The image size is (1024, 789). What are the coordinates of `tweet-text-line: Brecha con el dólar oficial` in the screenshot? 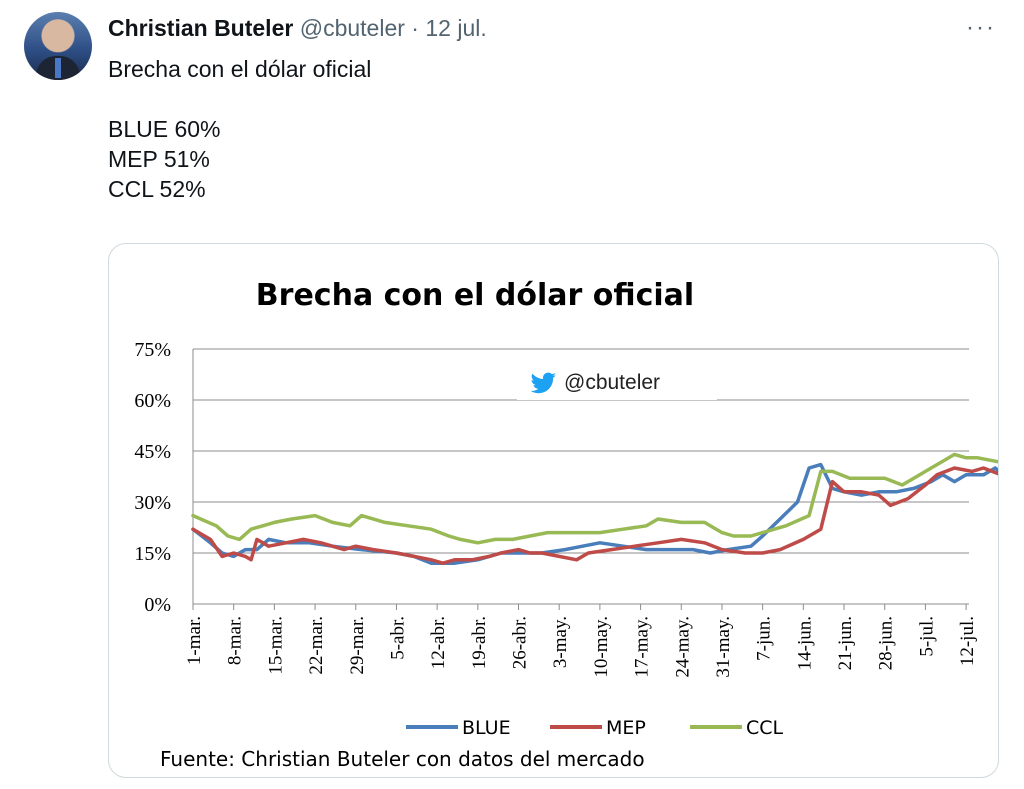 It's located at (240, 69).